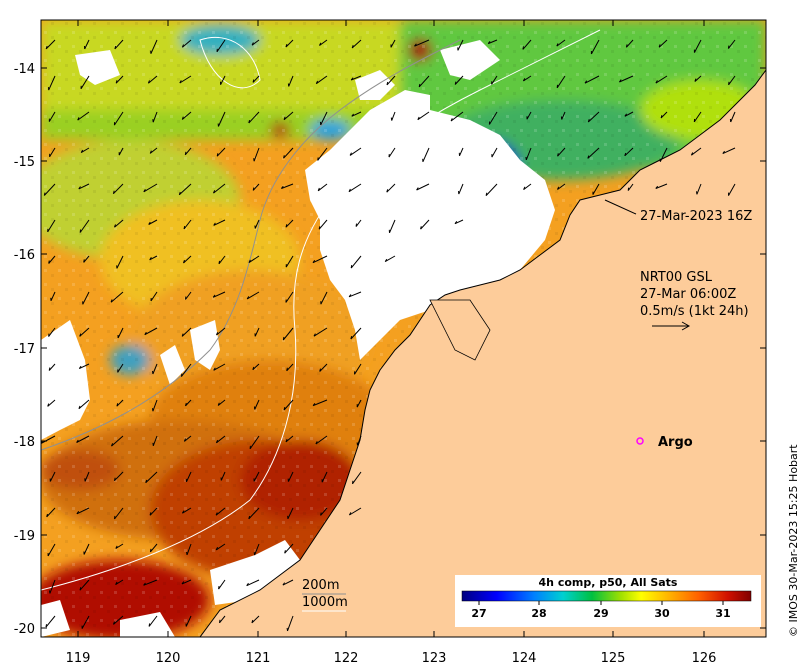 This screenshot has width=810, height=672. What do you see at coordinates (320, 585) in the screenshot?
I see `contour-legend-200m: 200m` at bounding box center [320, 585].